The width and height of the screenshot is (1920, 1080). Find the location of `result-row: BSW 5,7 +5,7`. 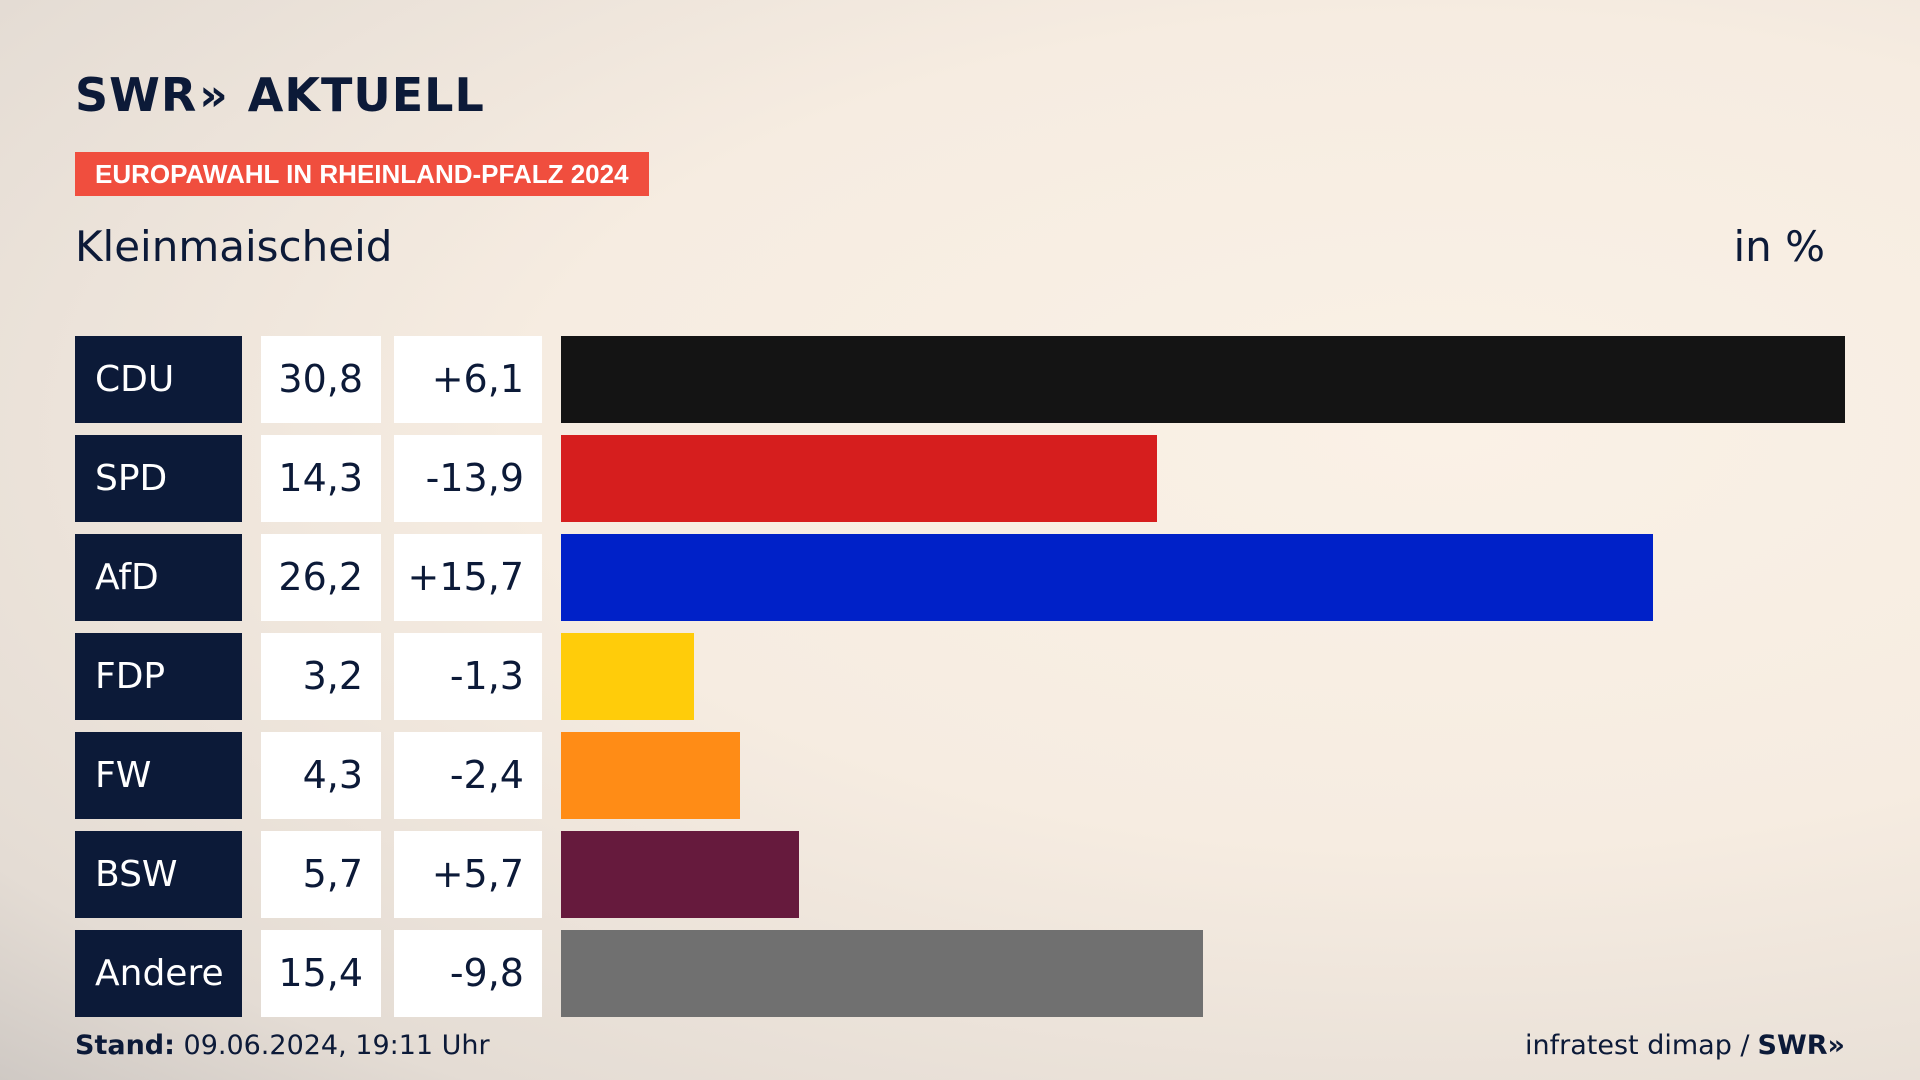

result-row: BSW 5,7 +5,7 is located at coordinates (960, 874).